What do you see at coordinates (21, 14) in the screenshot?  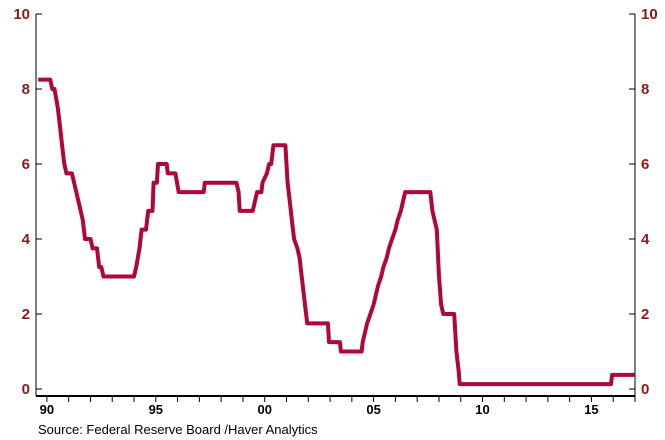 I see `y-tick-label-left-10: 10` at bounding box center [21, 14].